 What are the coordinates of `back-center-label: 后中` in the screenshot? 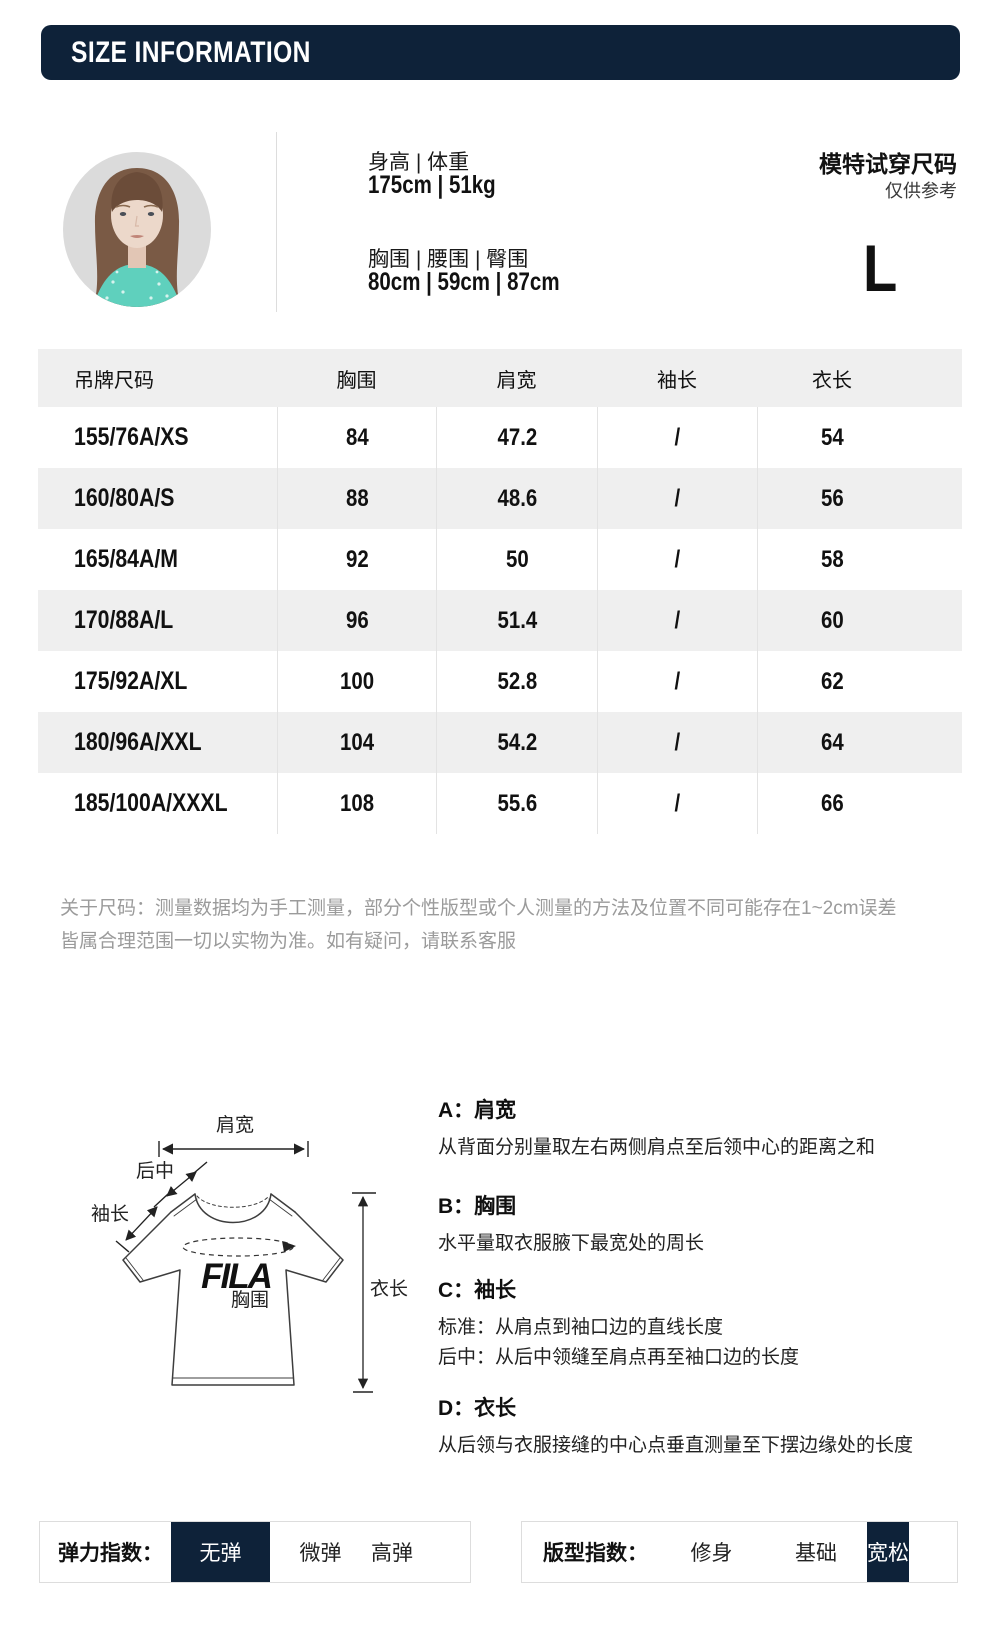 It's located at (155, 1171).